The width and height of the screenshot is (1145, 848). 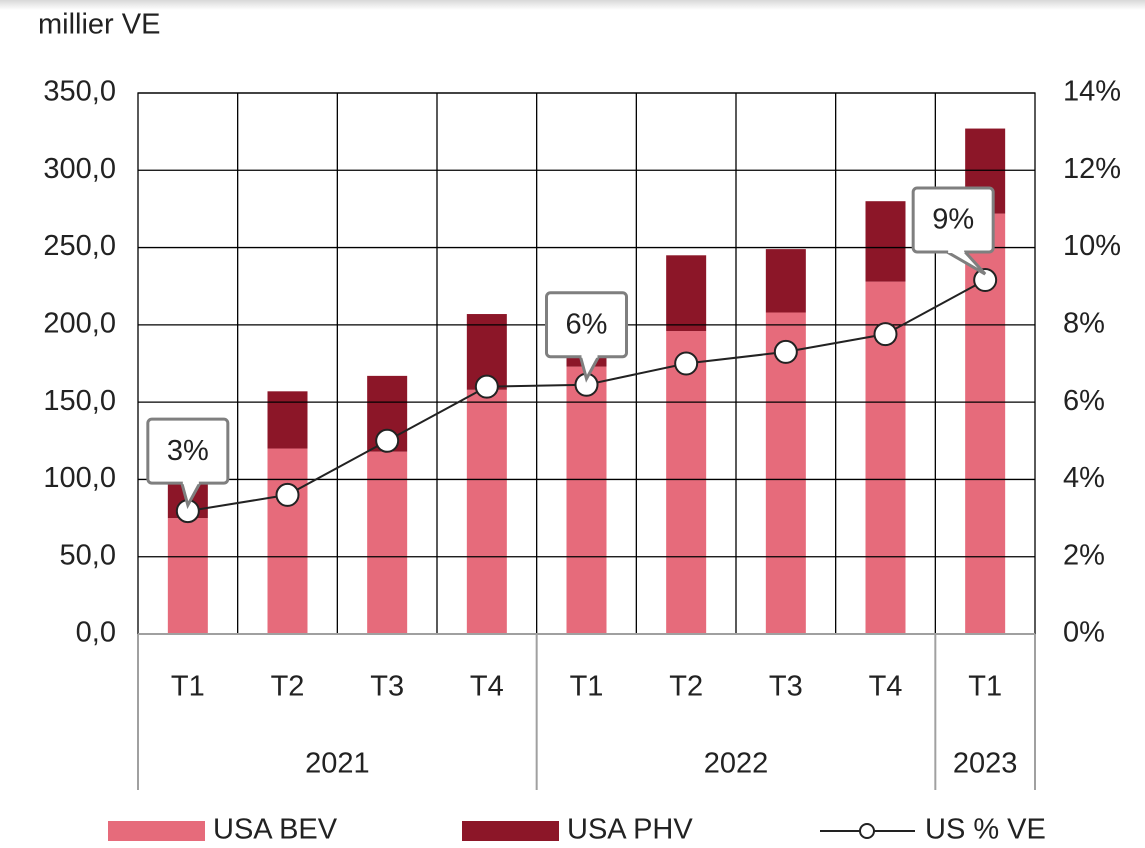 What do you see at coordinates (99, 25) in the screenshot?
I see `y-axis-label: millier VE` at bounding box center [99, 25].